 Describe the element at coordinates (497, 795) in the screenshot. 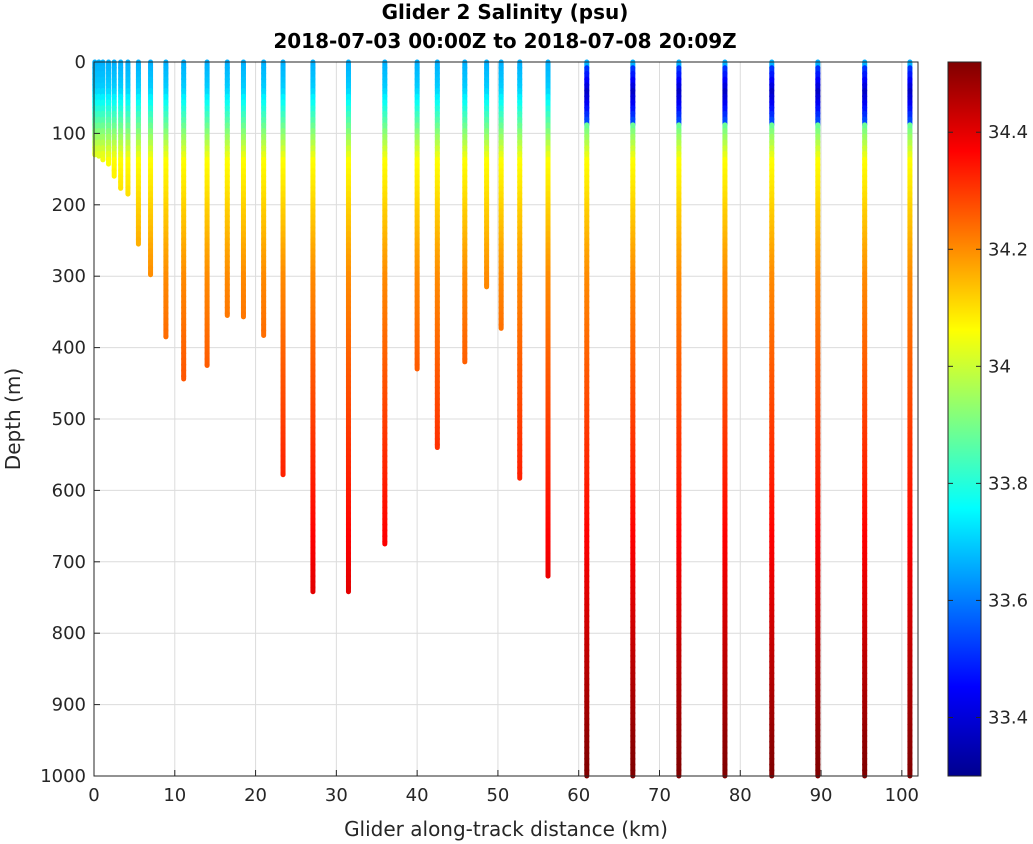

I see `x-tick-label: 50` at that location.